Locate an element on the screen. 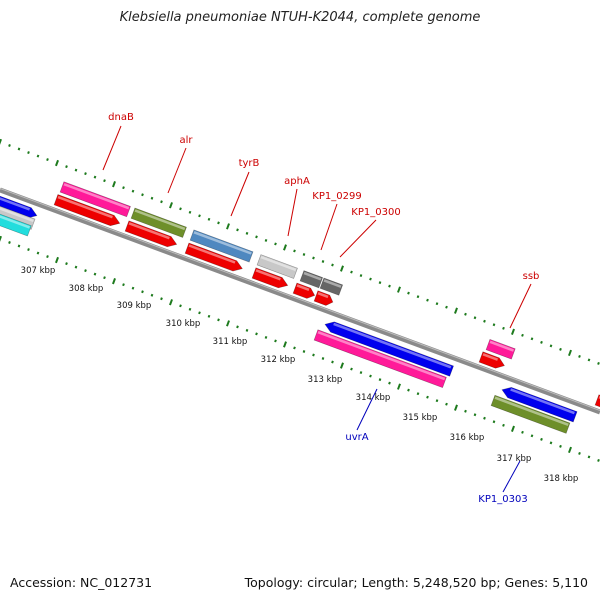  gene-tyrb is located at coordinates (221, 246).